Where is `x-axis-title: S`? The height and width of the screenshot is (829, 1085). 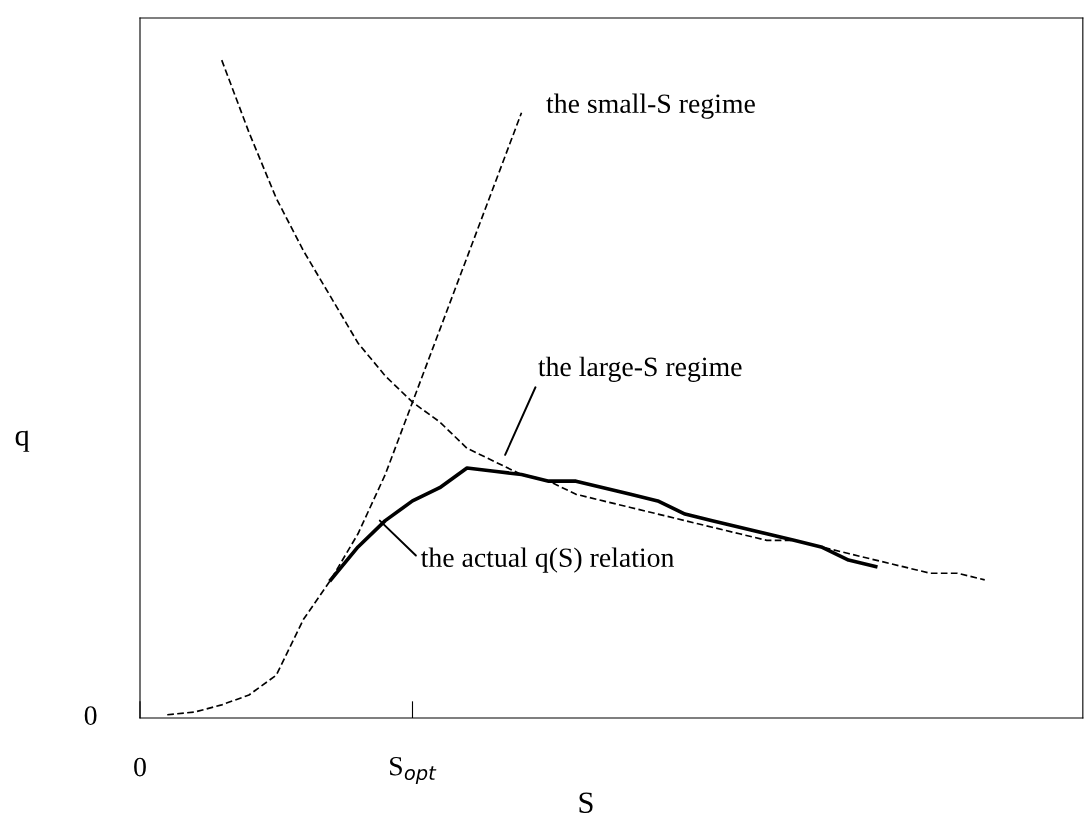 x-axis-title: S is located at coordinates (586, 802).